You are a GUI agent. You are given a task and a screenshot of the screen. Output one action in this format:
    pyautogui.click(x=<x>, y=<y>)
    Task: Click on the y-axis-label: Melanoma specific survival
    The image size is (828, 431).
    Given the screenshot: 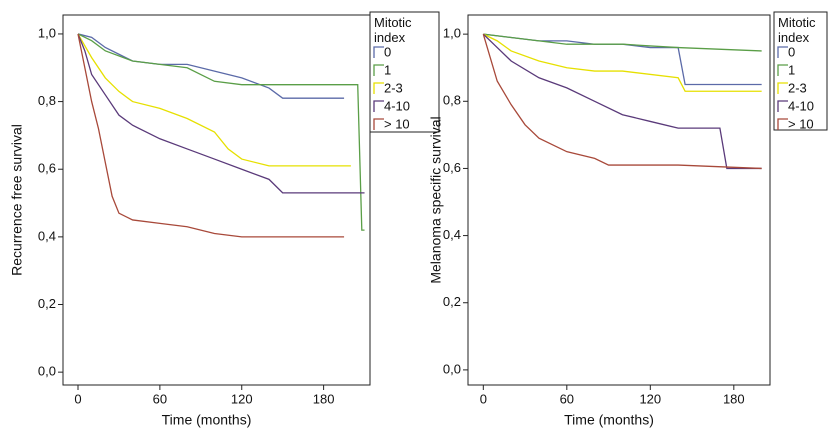 What is the action you would take?
    pyautogui.click(x=436, y=199)
    